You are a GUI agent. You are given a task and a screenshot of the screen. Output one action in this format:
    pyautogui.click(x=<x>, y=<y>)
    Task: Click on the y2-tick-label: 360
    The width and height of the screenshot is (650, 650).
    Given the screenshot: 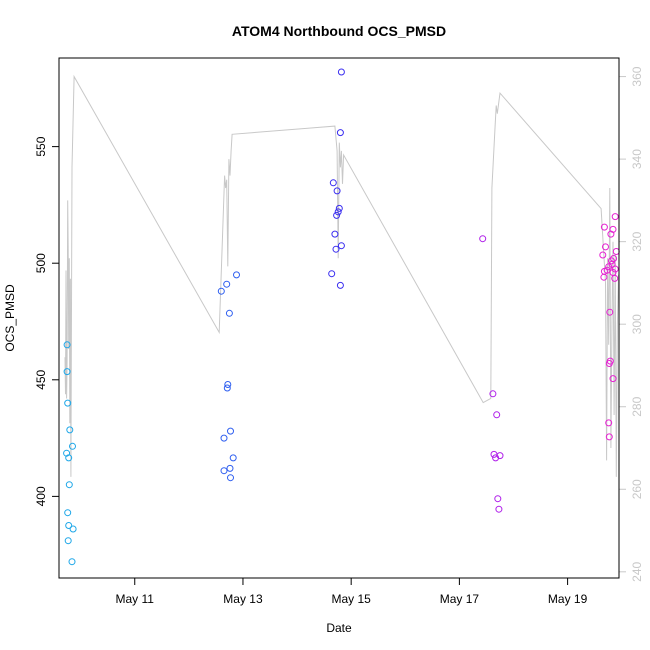 What is the action you would take?
    pyautogui.click(x=637, y=76)
    